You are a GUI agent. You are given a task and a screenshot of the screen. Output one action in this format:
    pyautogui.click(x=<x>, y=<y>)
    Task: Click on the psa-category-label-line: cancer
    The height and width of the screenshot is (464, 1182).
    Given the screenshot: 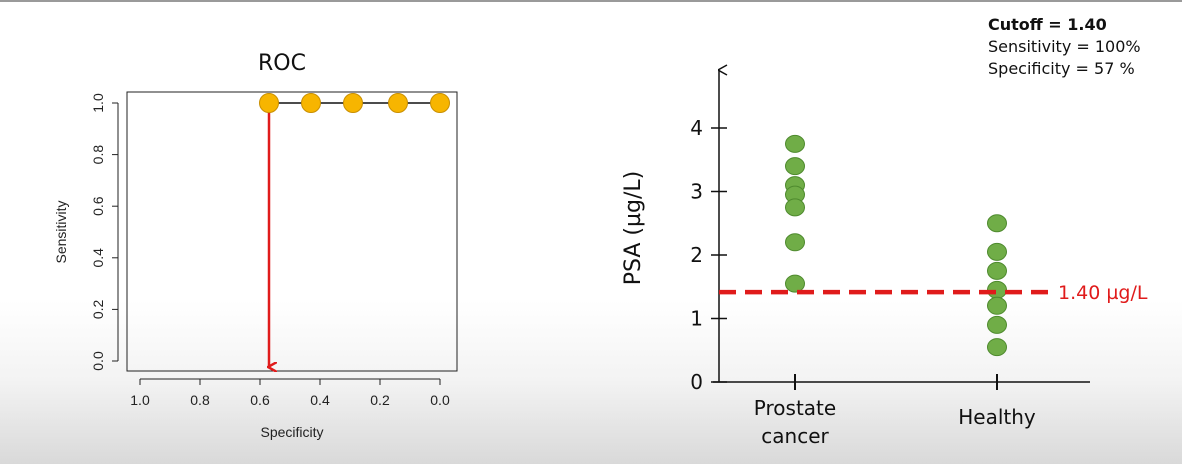 What is the action you would take?
    pyautogui.click(x=795, y=436)
    